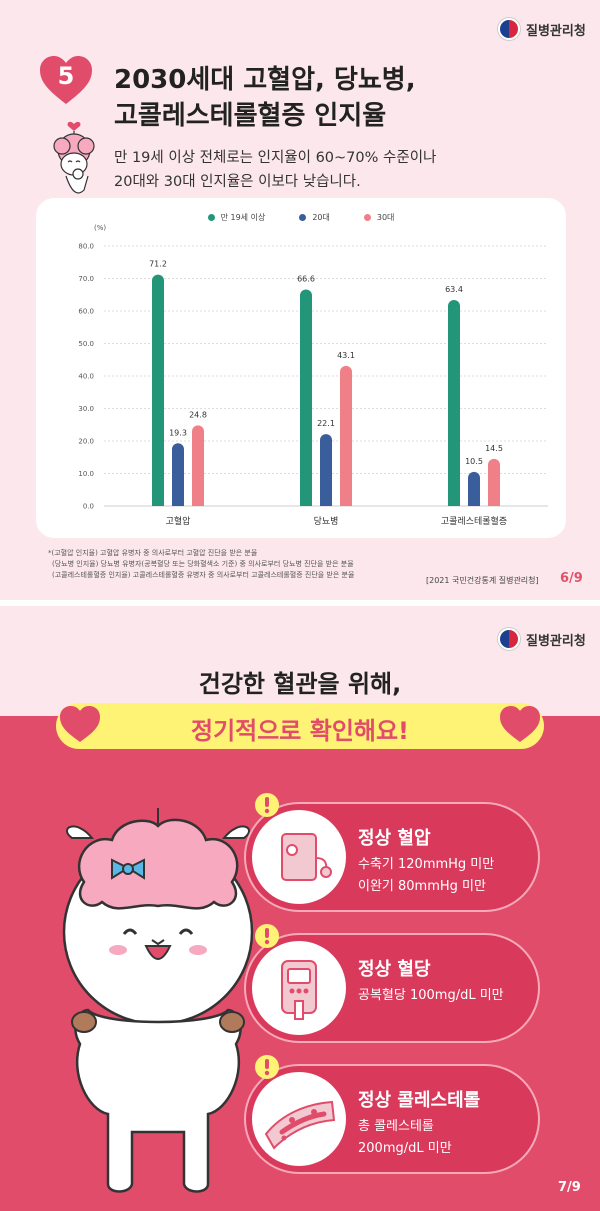  I want to click on data-label: 19.3, so click(178, 432).